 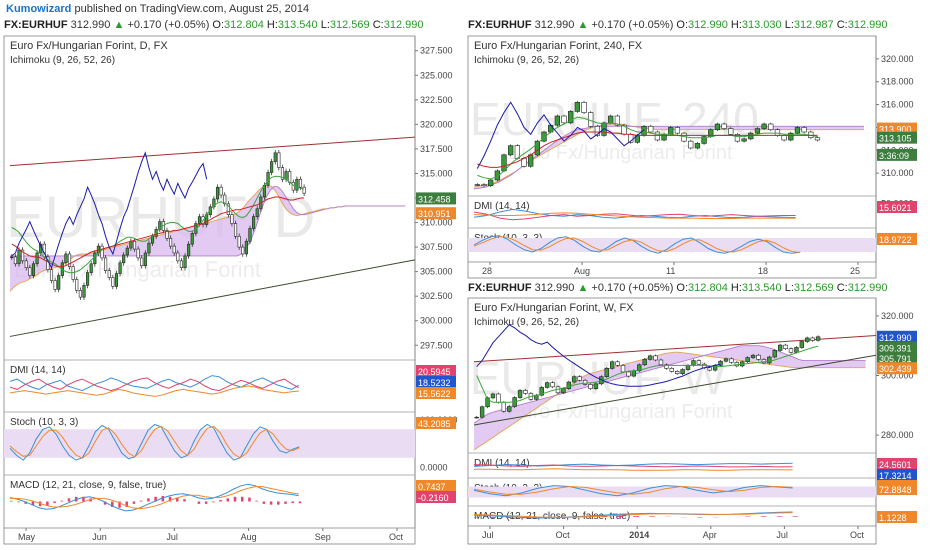 I want to click on price-tag: 310.951, so click(x=434, y=214).